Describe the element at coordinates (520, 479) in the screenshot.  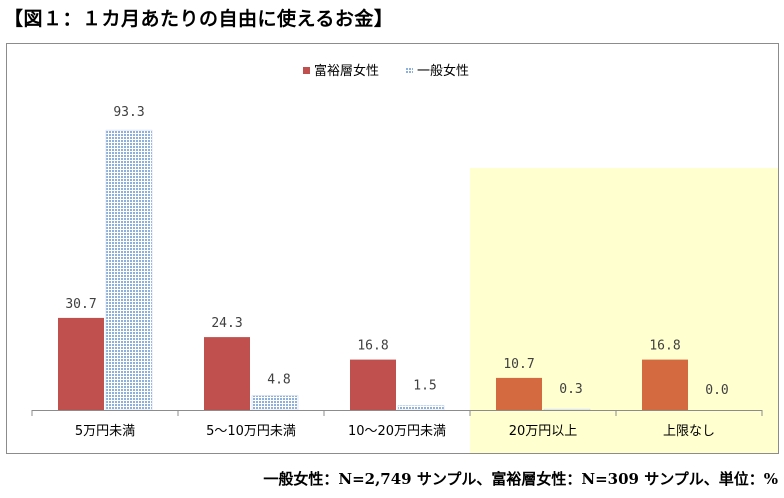
I see `sample-size-footnote: 一般女性：N=2,749 サンプル、富裕層女性：N=309 サンプル、単位：%` at that location.